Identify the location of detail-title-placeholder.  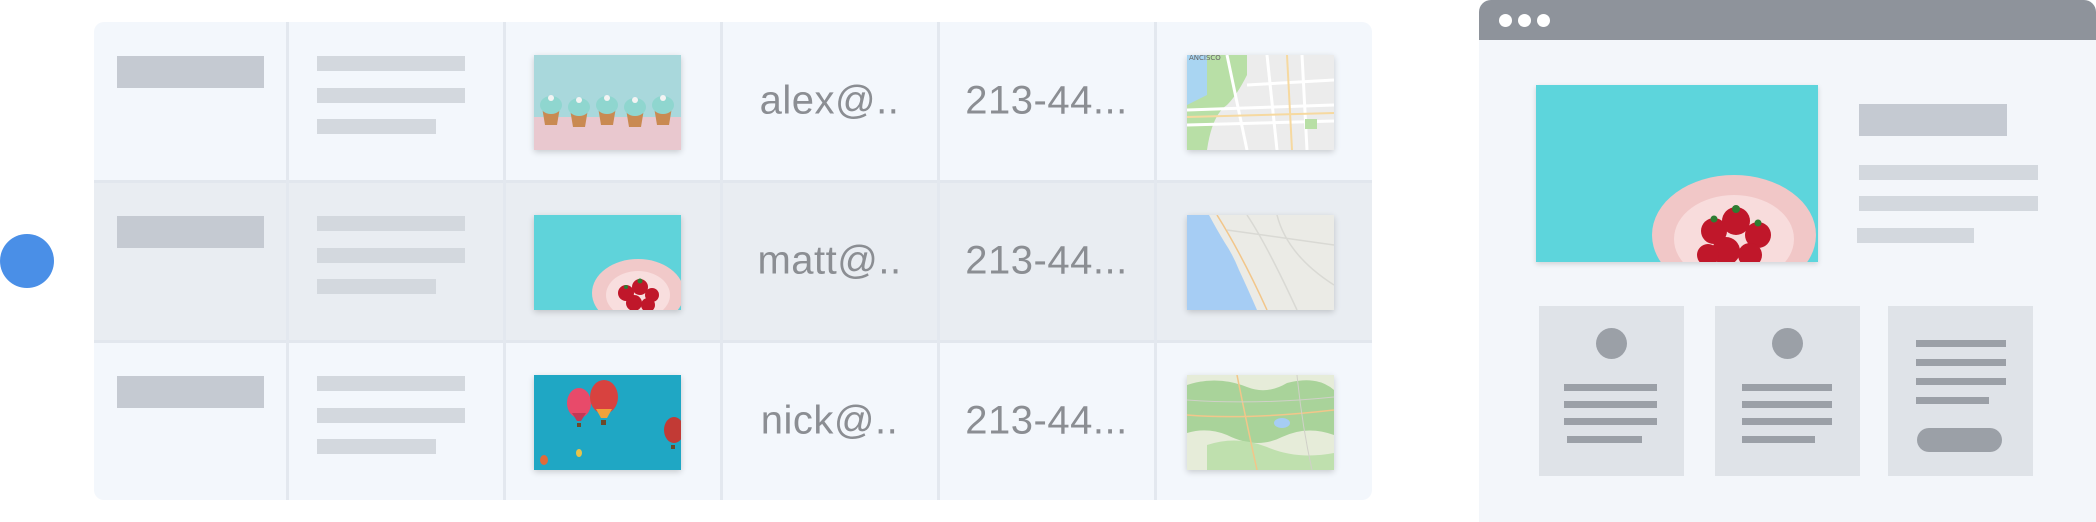
(1933, 120).